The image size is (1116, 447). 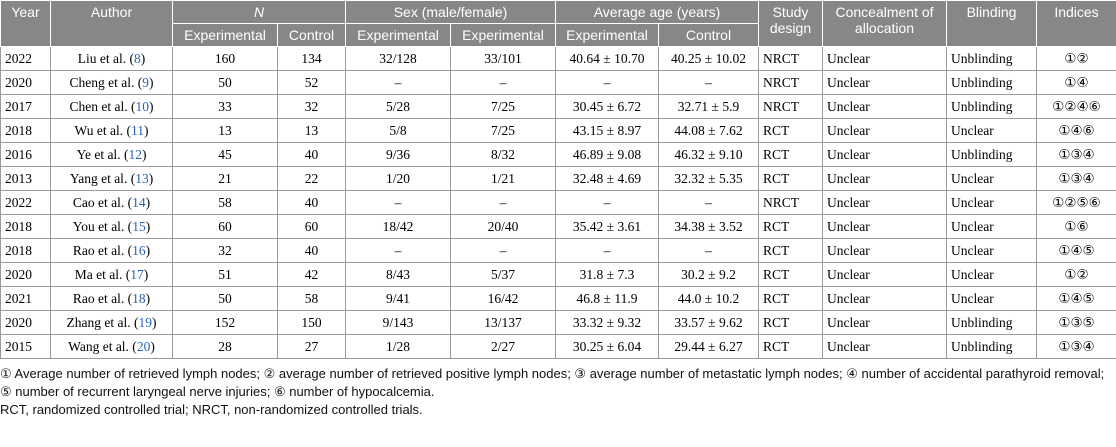 What do you see at coordinates (398, 346) in the screenshot?
I see `table-cell: 1/28` at bounding box center [398, 346].